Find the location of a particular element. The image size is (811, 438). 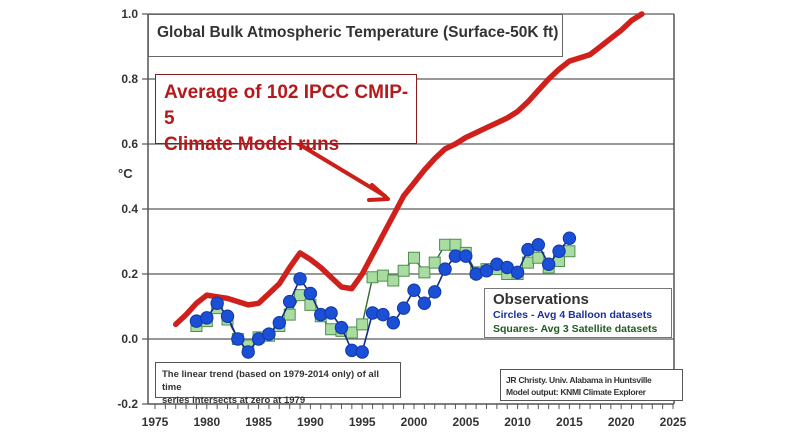

y-tick-label: 0.4 is located at coordinates (129, 209).